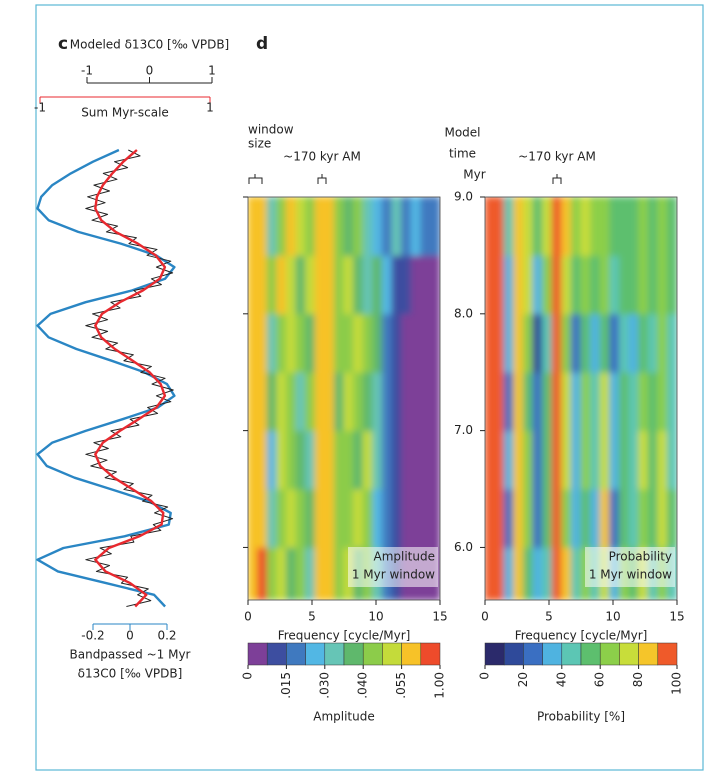 The width and height of the screenshot is (707, 773). Describe the element at coordinates (63, 44) in the screenshot. I see `panel-label: c` at that location.